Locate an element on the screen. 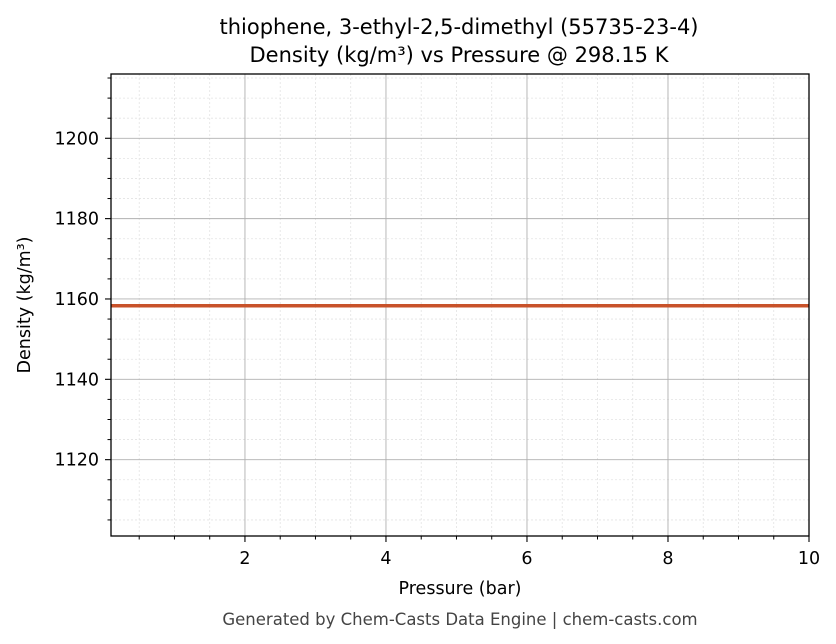 This screenshot has height=644, width=836. y-tick-label: 1140 is located at coordinates (76, 380).